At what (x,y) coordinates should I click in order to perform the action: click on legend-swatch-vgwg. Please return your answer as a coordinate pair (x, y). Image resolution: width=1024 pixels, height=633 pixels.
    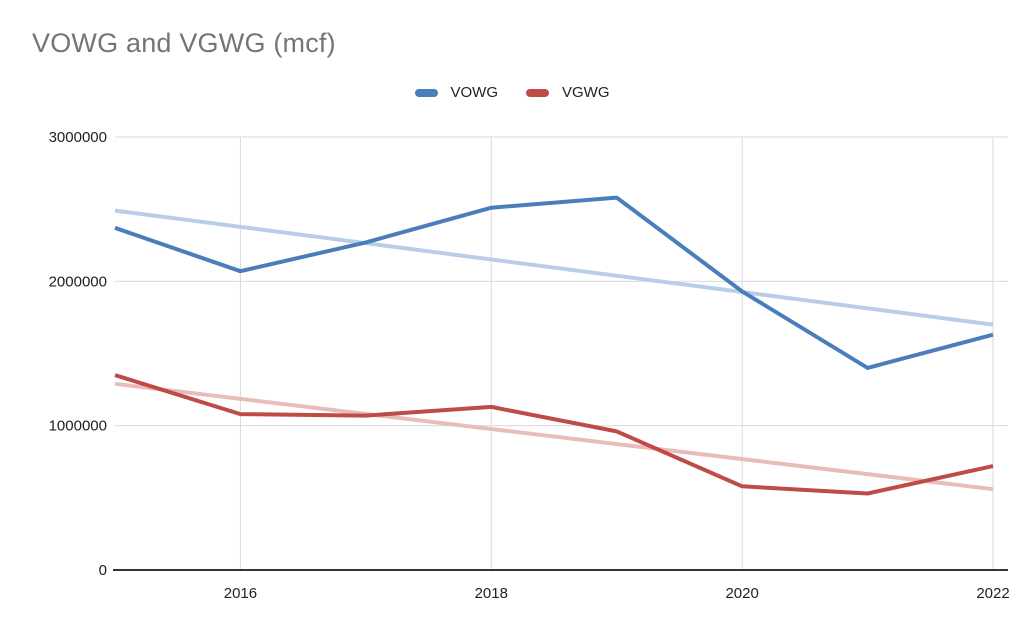
    Looking at the image, I should click on (537, 92).